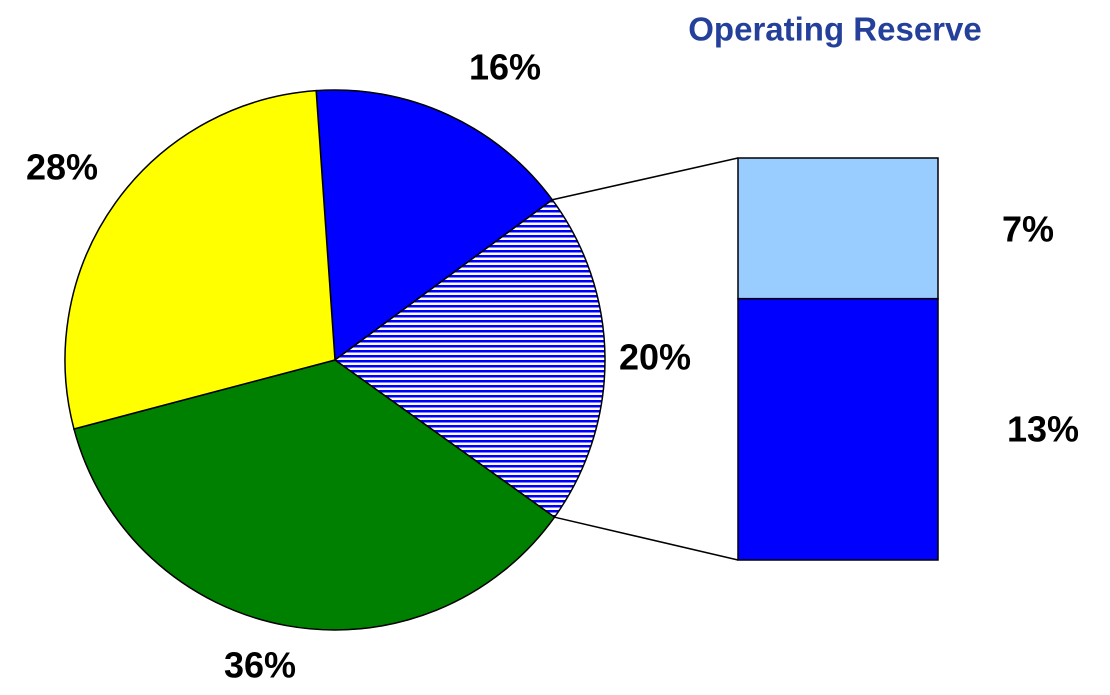  What do you see at coordinates (505, 67) in the screenshot?
I see `data-label: 16%` at bounding box center [505, 67].